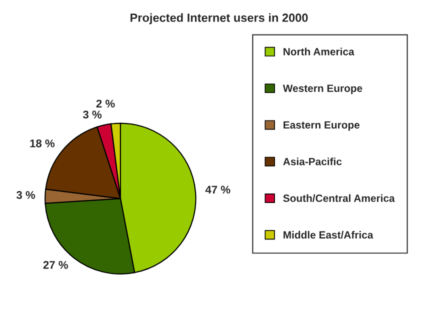 The width and height of the screenshot is (438, 331). Describe the element at coordinates (329, 234) in the screenshot. I see `legend-label: Middle East/Africa` at that location.